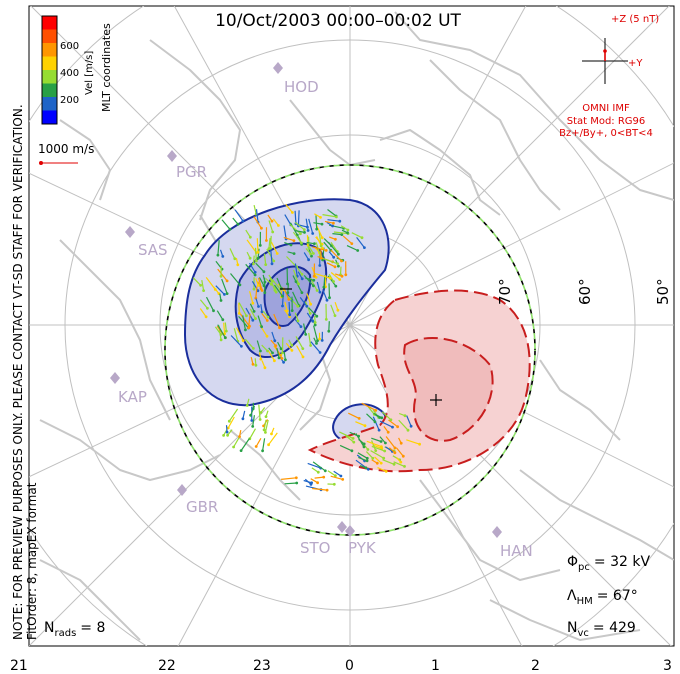 This screenshot has width=680, height=674. What do you see at coordinates (341, 666) in the screenshot?
I see `mlt-axis: 21 22 23 0 1 2 3` at bounding box center [341, 666].